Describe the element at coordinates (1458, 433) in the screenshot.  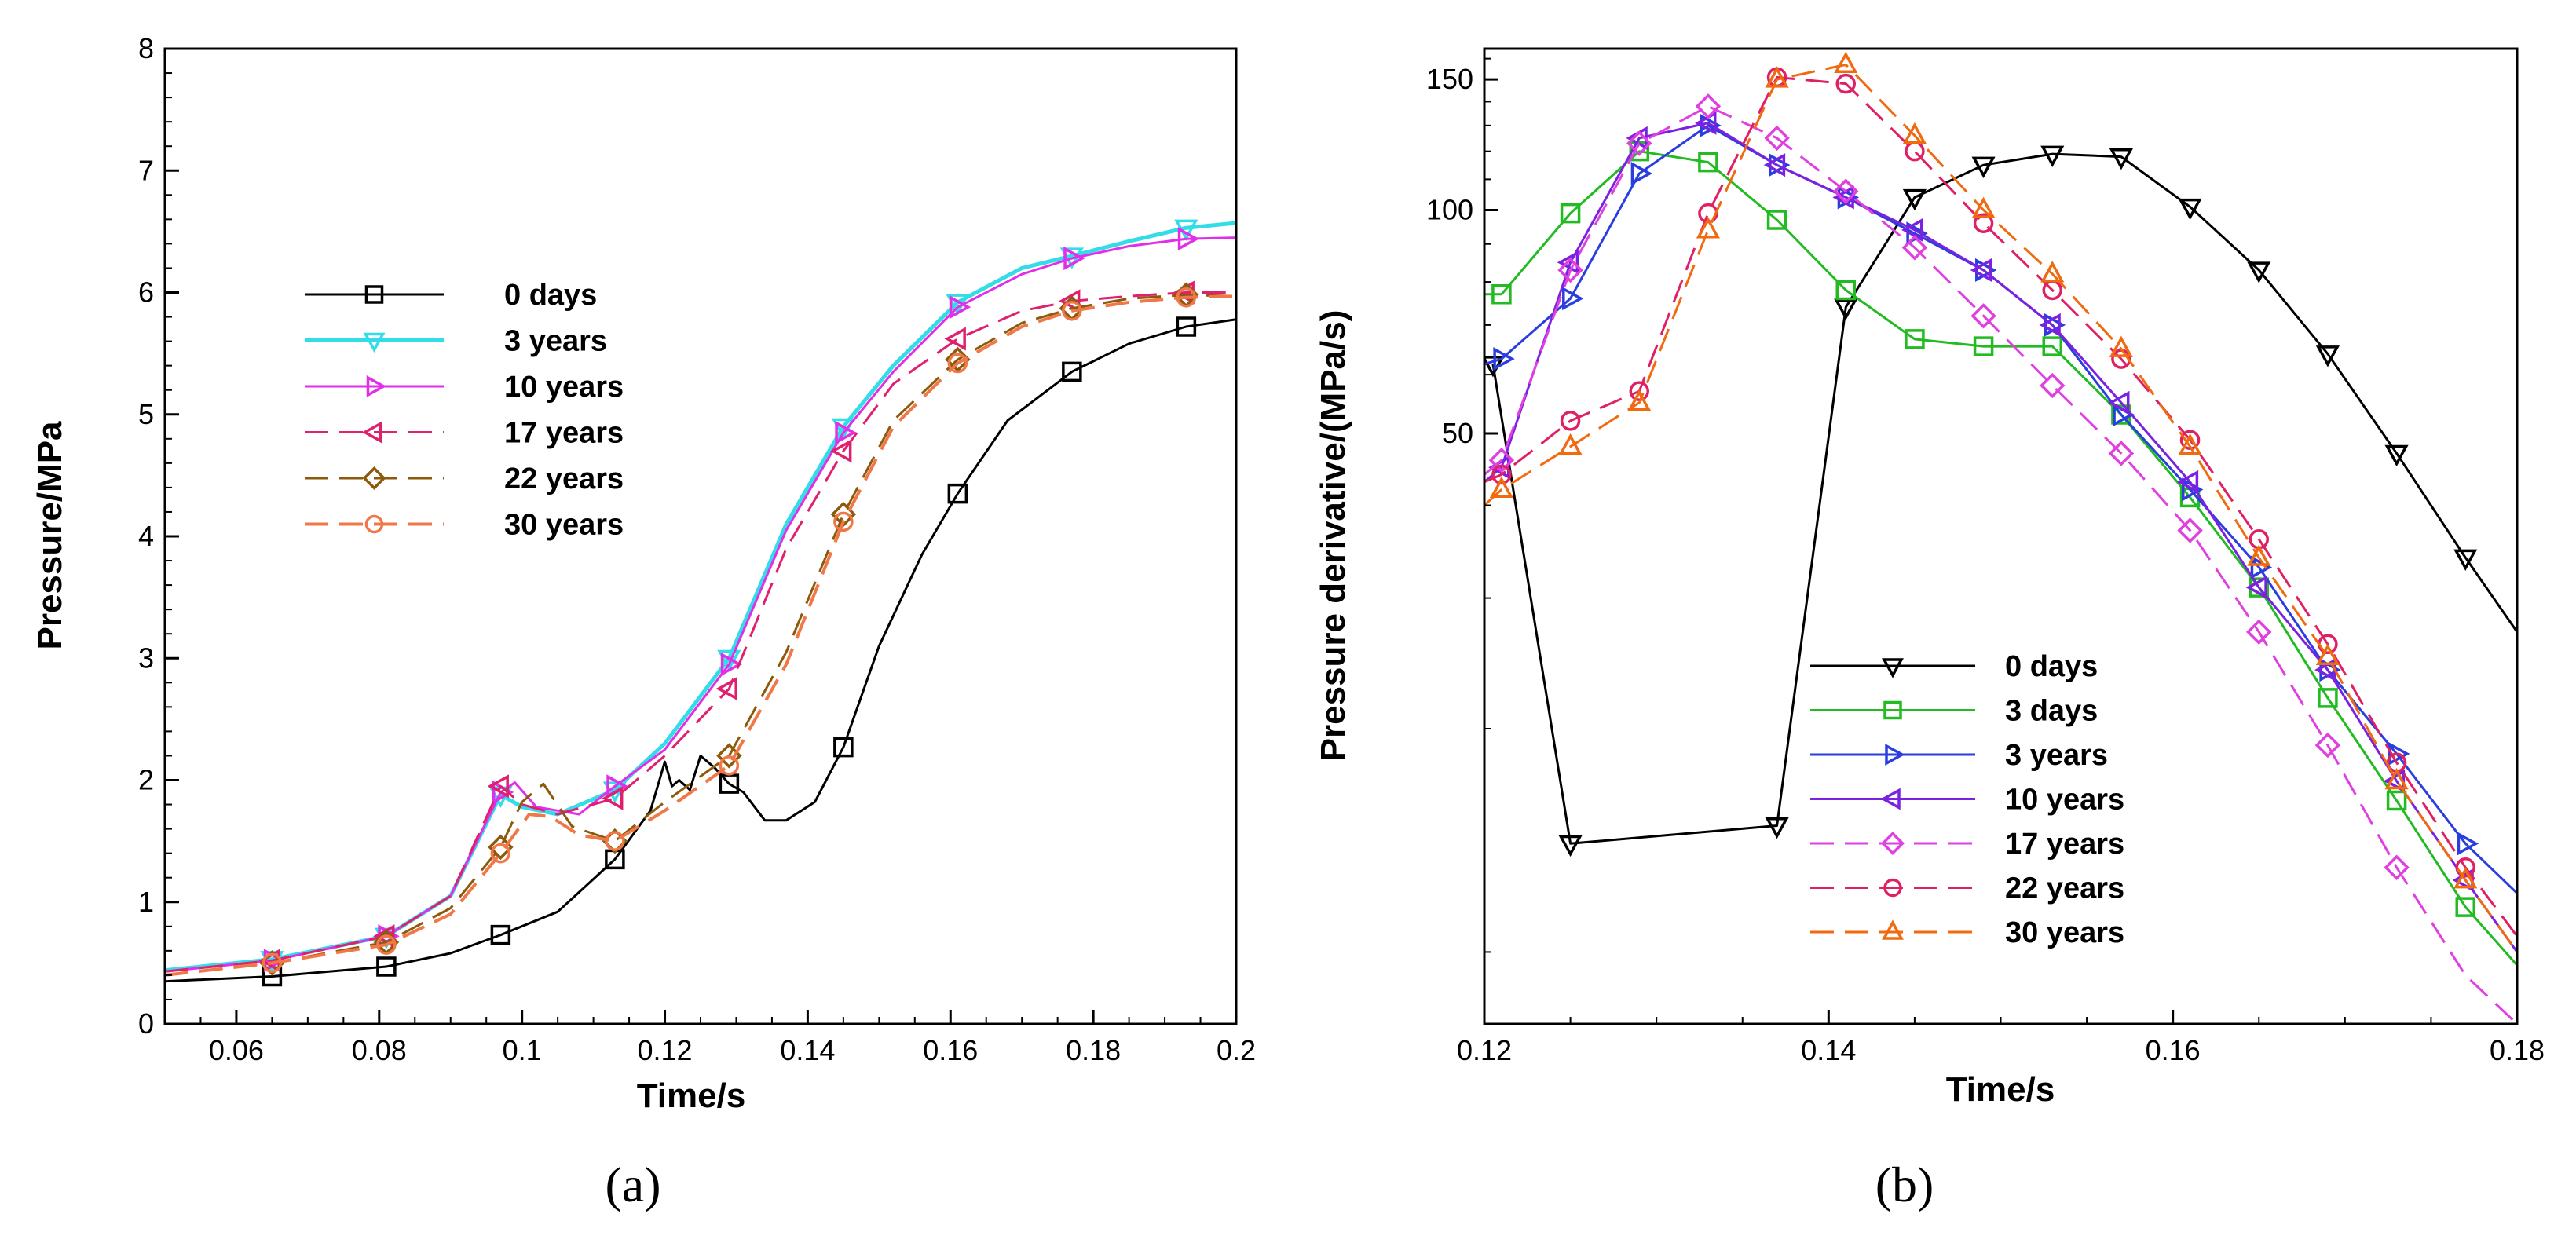
I see `panel-b-y-tick-label: 50` at that location.